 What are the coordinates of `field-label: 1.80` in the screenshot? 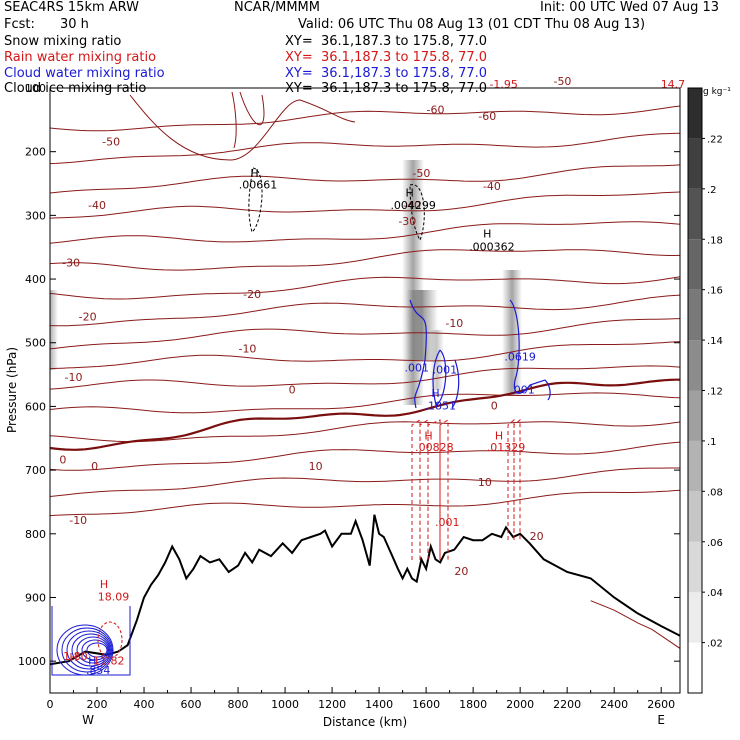 It's located at (75, 656).